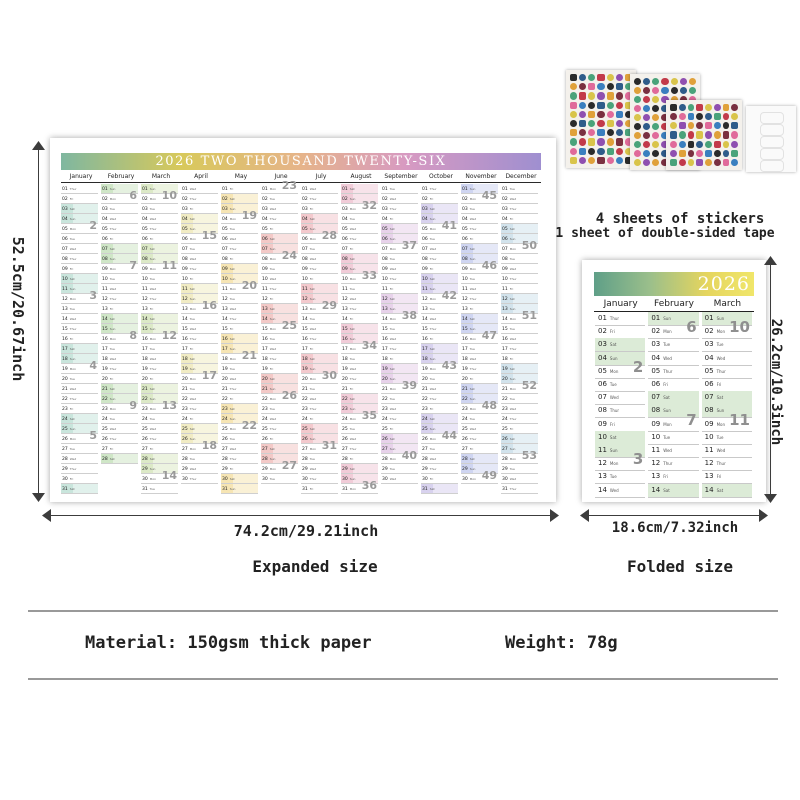 This screenshot has height=800, width=800. I want to click on day-cell: 24 Sat, so click(439, 419).